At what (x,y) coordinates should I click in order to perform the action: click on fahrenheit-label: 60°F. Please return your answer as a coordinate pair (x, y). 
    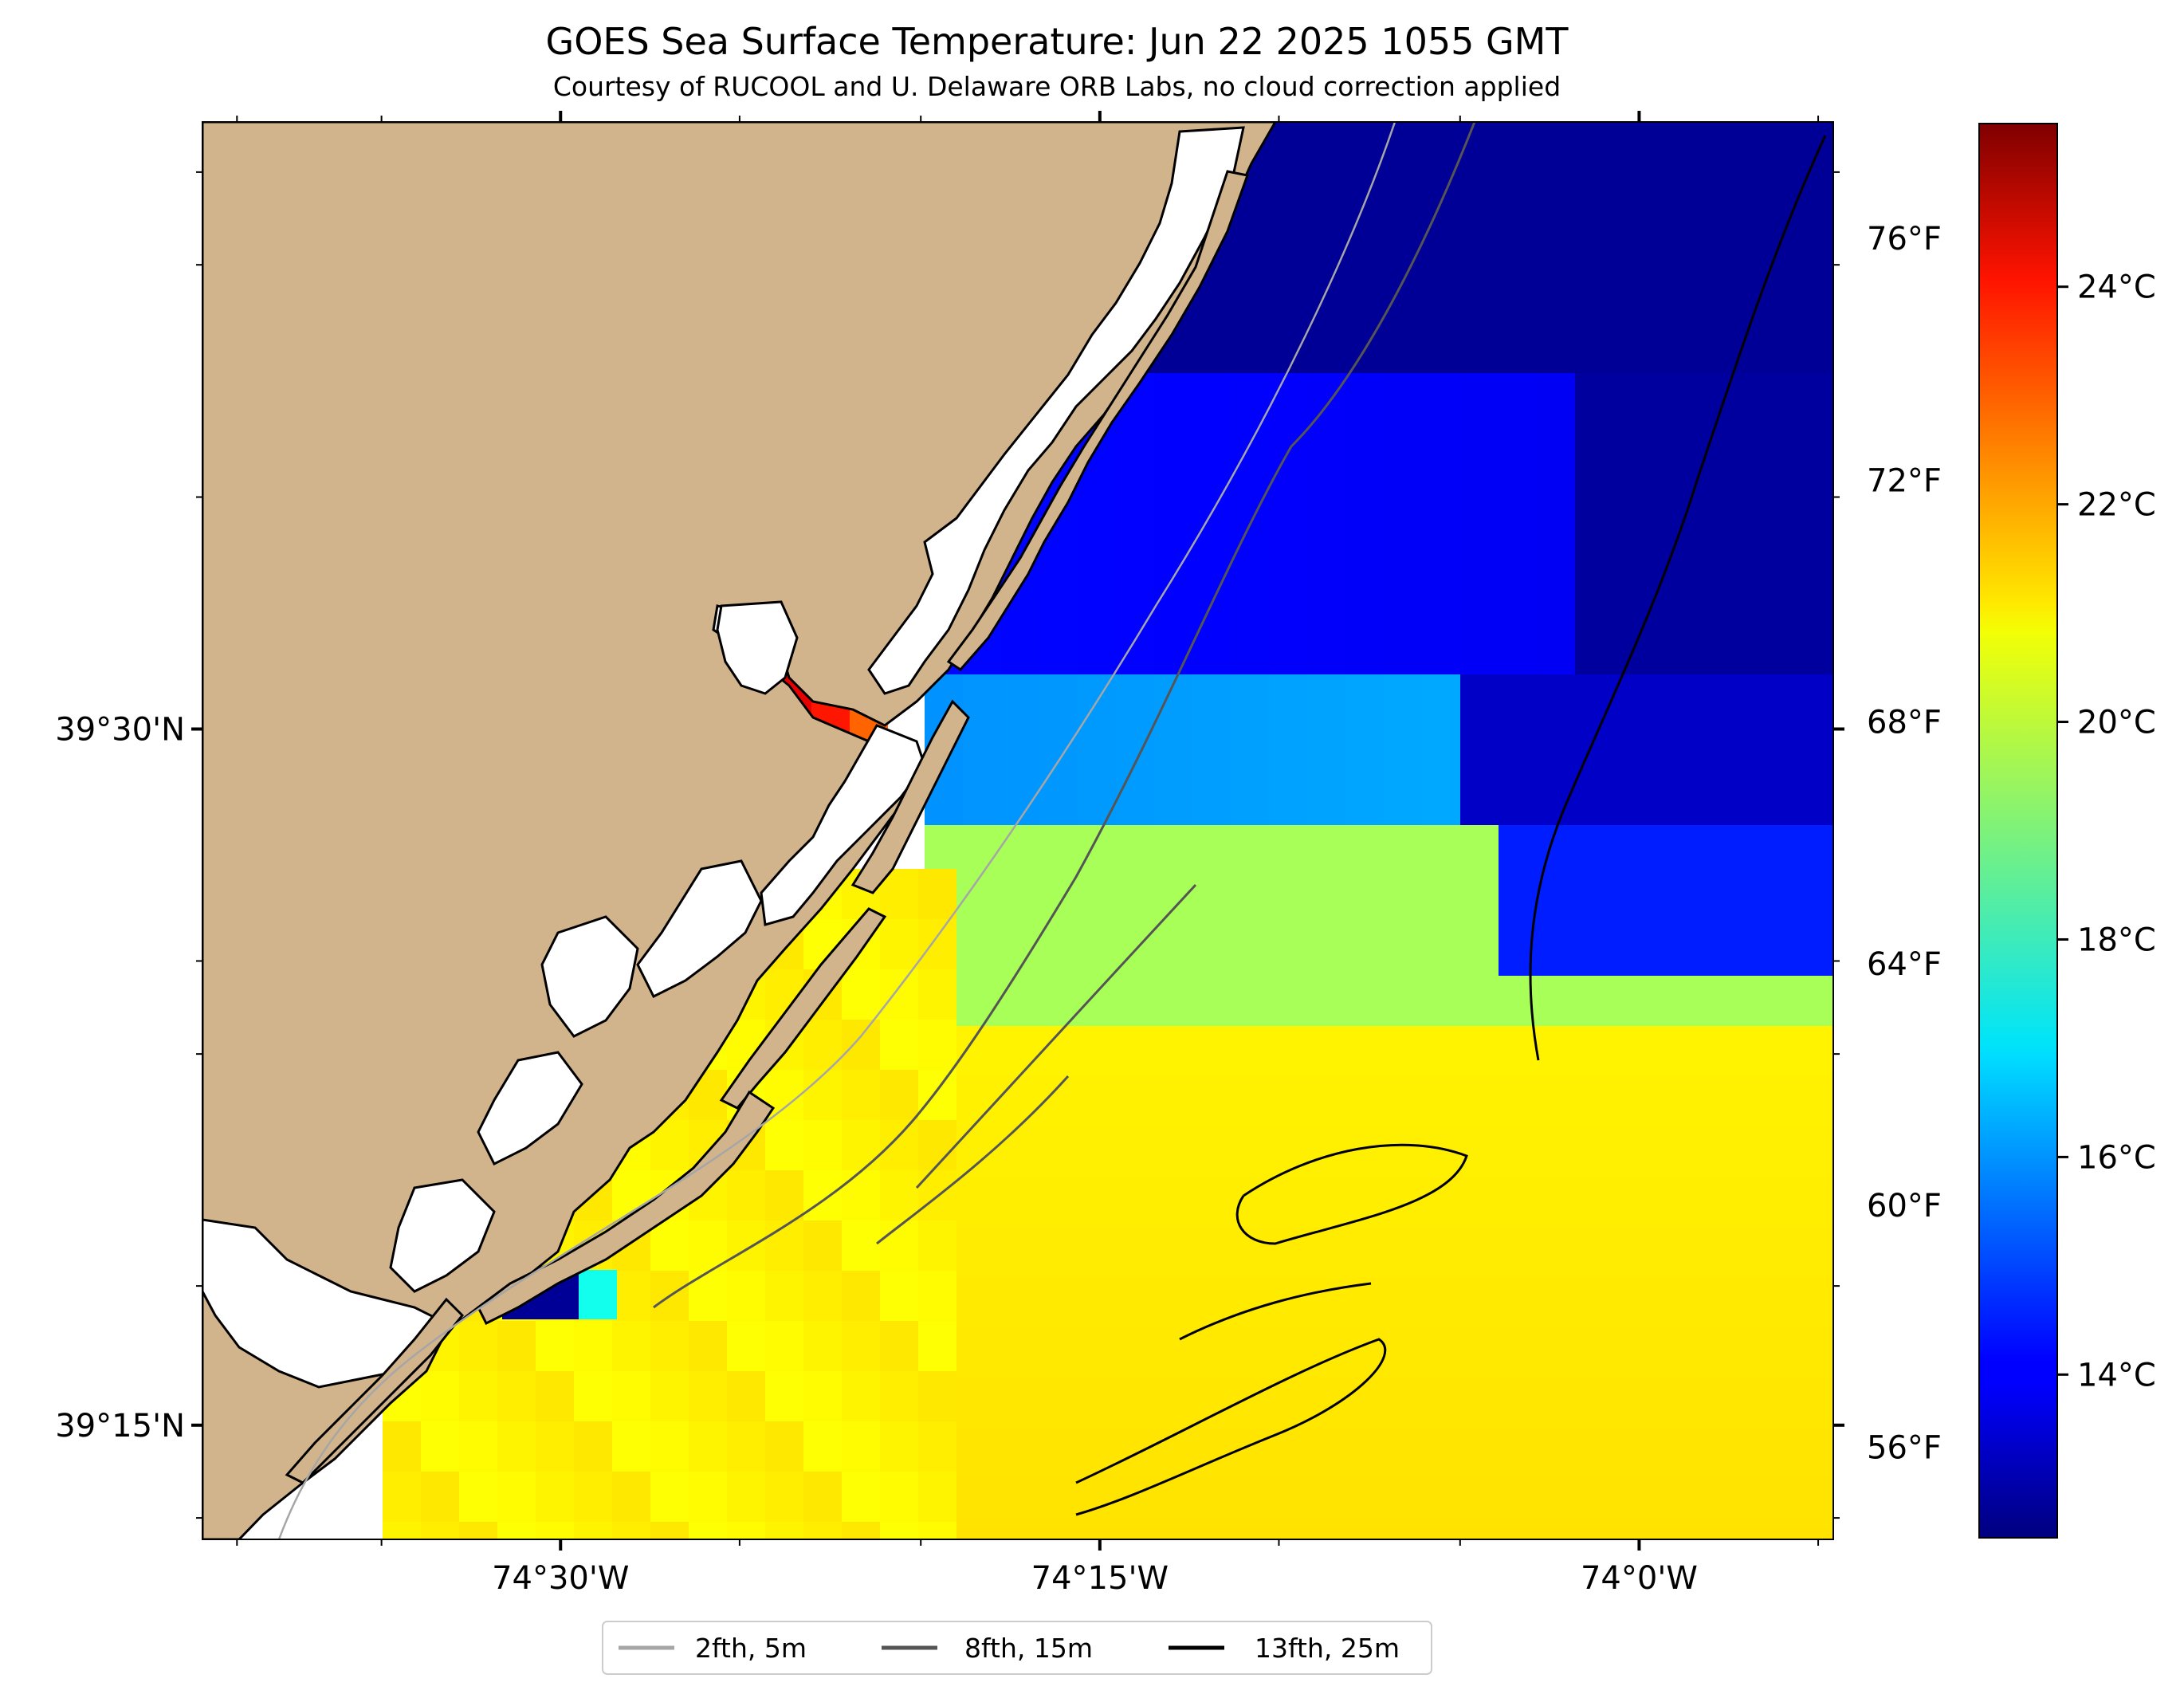
    Looking at the image, I should click on (1904, 1206).